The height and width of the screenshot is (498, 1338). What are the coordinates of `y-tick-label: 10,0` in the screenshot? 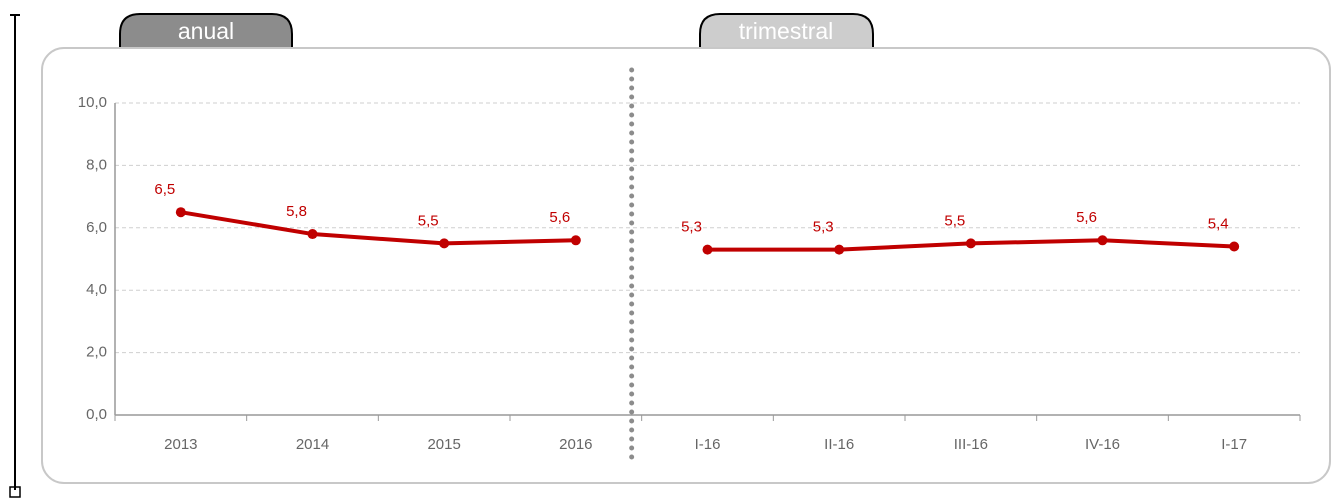 It's located at (92, 102).